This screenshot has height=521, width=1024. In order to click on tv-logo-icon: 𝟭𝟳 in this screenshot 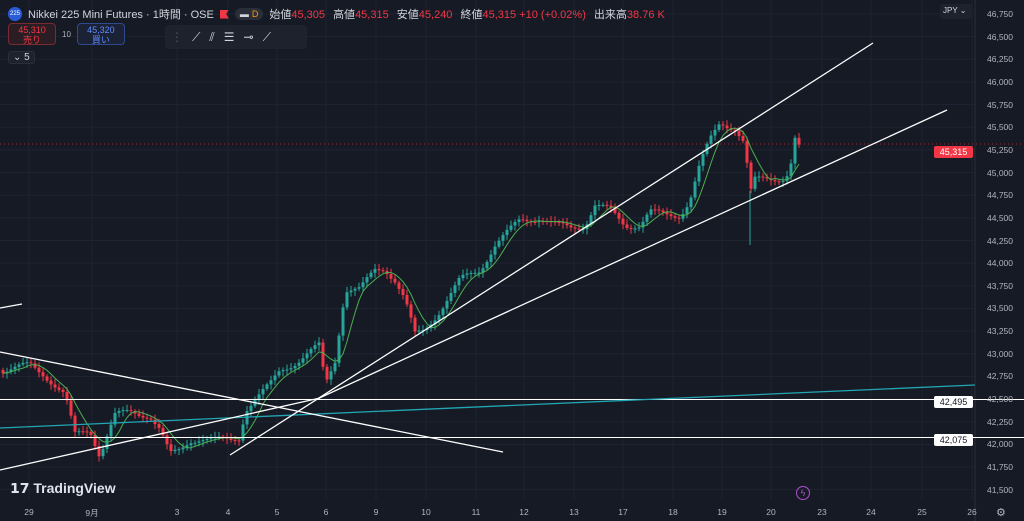, I will do `click(22, 488)`.